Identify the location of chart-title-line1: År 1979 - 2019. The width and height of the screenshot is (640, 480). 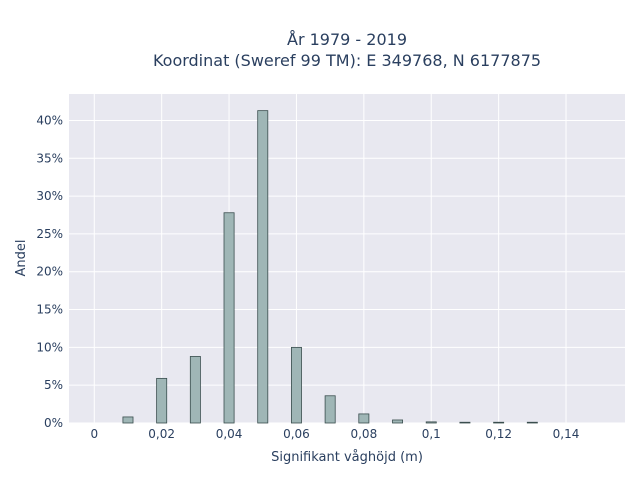
(347, 39).